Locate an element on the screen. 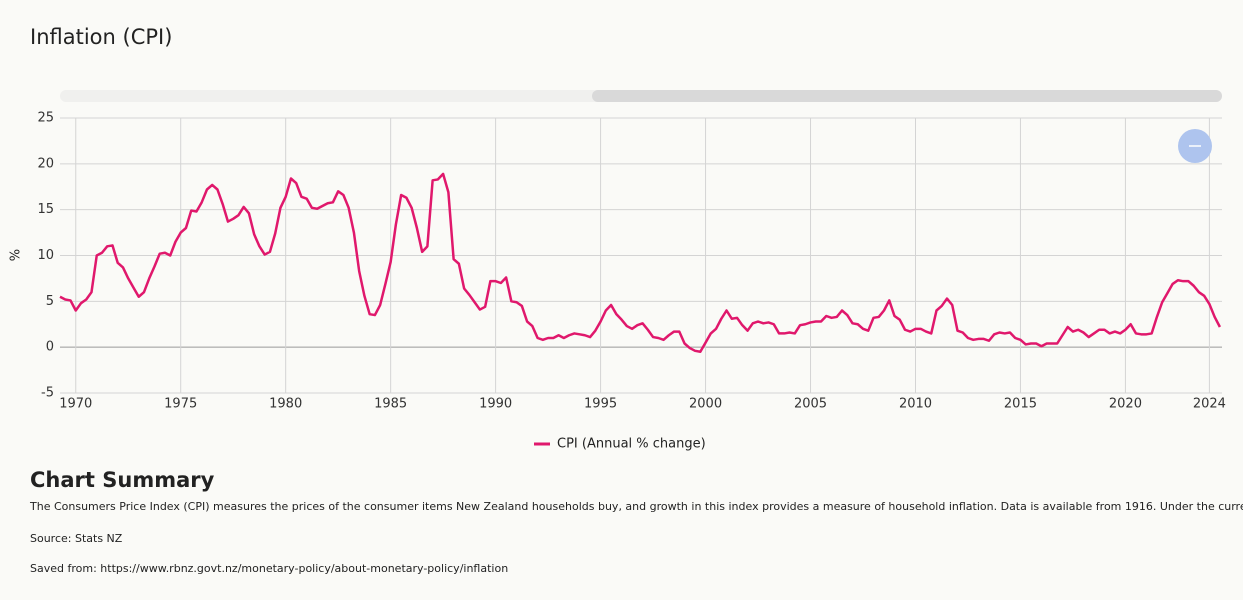 Image resolution: width=1243 pixels, height=600 pixels. y-tick-label: 0 is located at coordinates (50, 347).